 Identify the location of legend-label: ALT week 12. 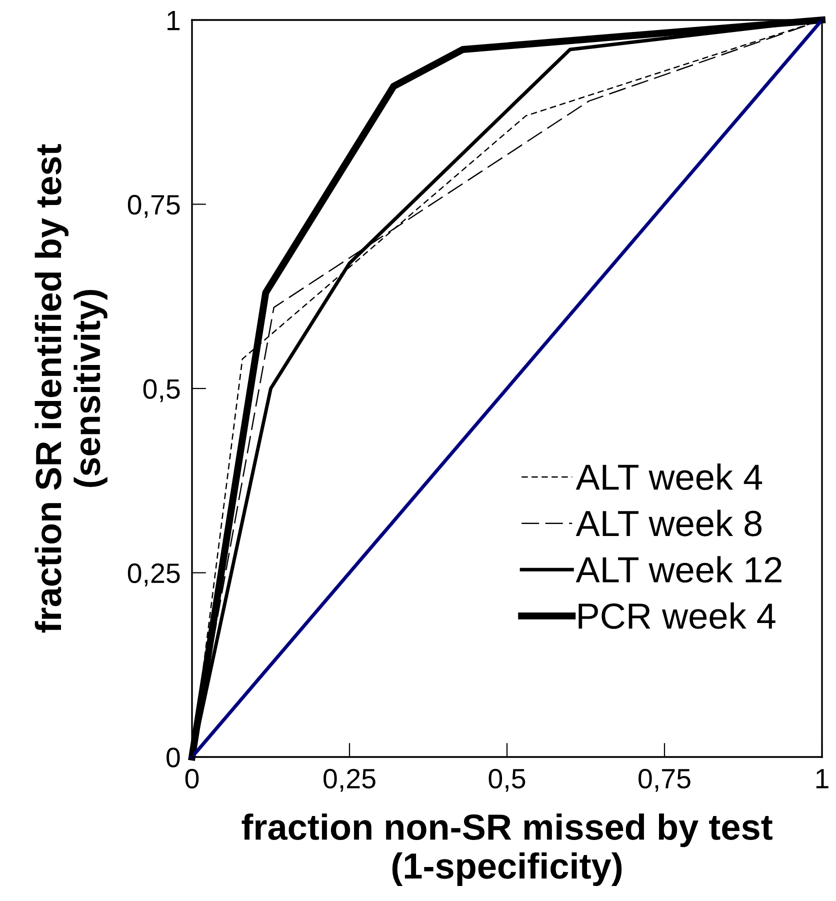
(679, 569).